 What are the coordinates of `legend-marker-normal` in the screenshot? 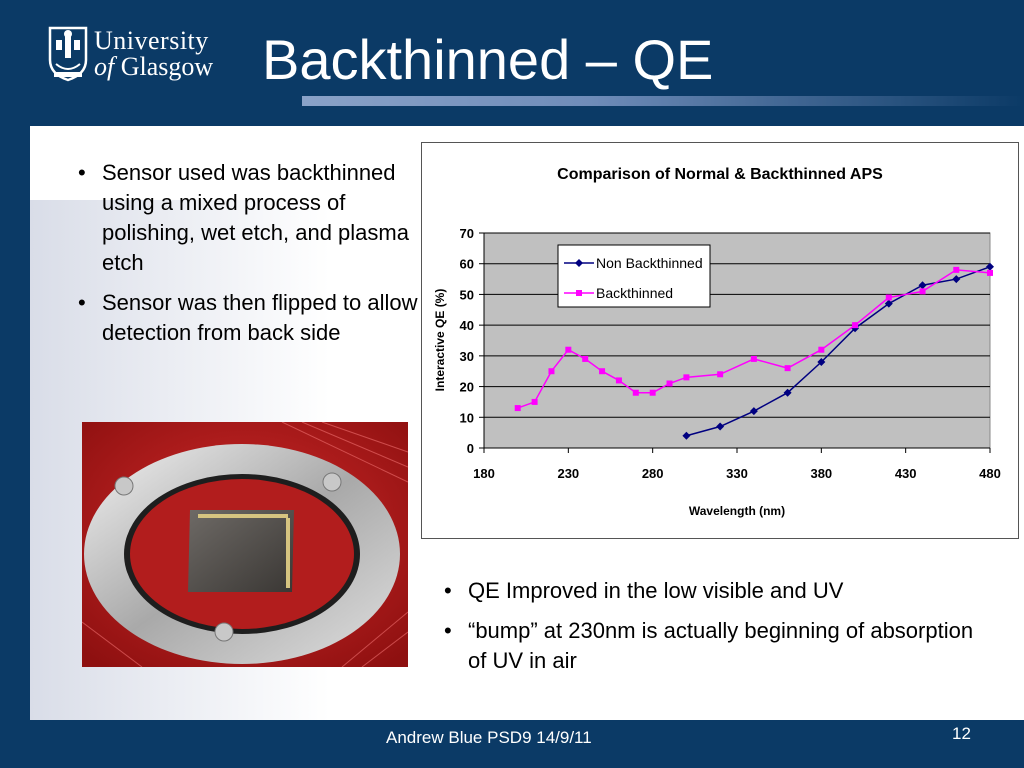 It's located at (579, 263).